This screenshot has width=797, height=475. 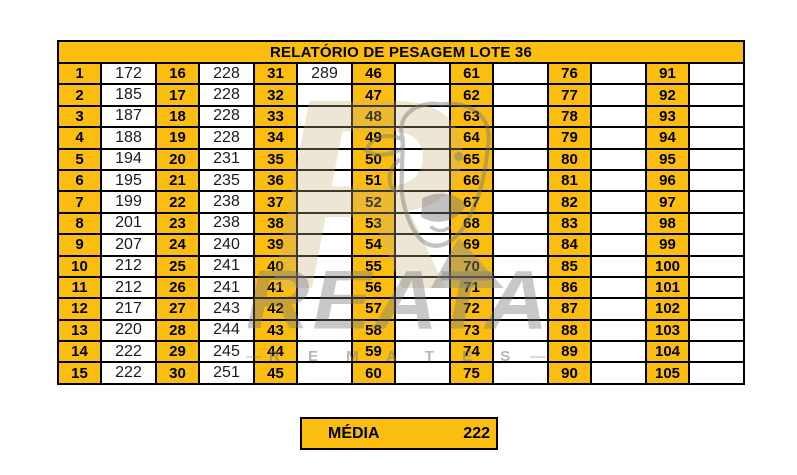 What do you see at coordinates (569, 266) in the screenshot?
I see `lot-number-cell: 85` at bounding box center [569, 266].